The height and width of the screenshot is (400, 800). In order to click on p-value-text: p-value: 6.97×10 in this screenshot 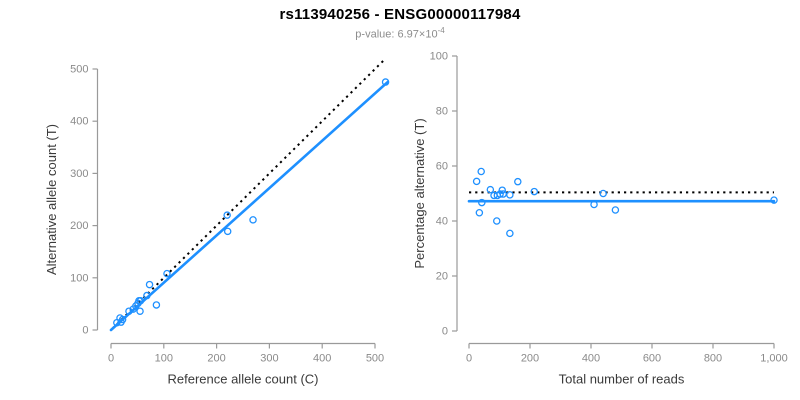, I will do `click(396, 34)`.